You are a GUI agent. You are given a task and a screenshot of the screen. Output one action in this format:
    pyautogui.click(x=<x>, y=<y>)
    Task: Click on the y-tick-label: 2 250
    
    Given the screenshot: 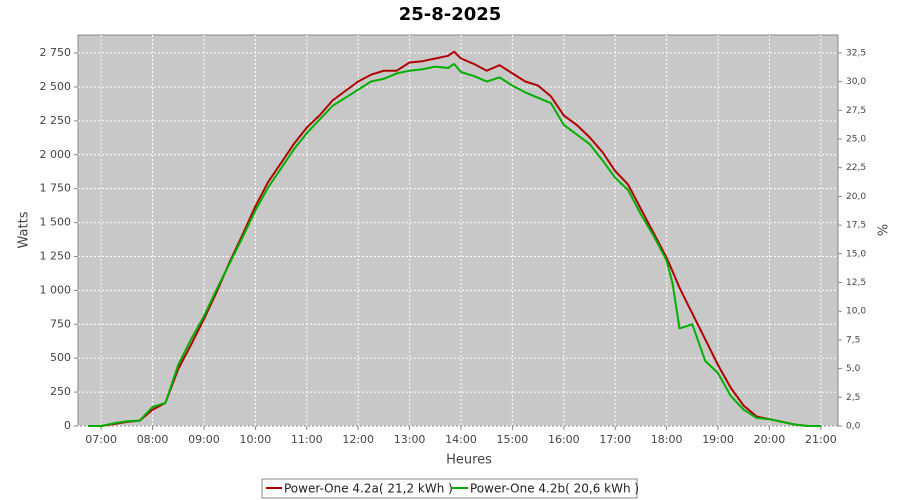 What is the action you would take?
    pyautogui.click(x=56, y=120)
    